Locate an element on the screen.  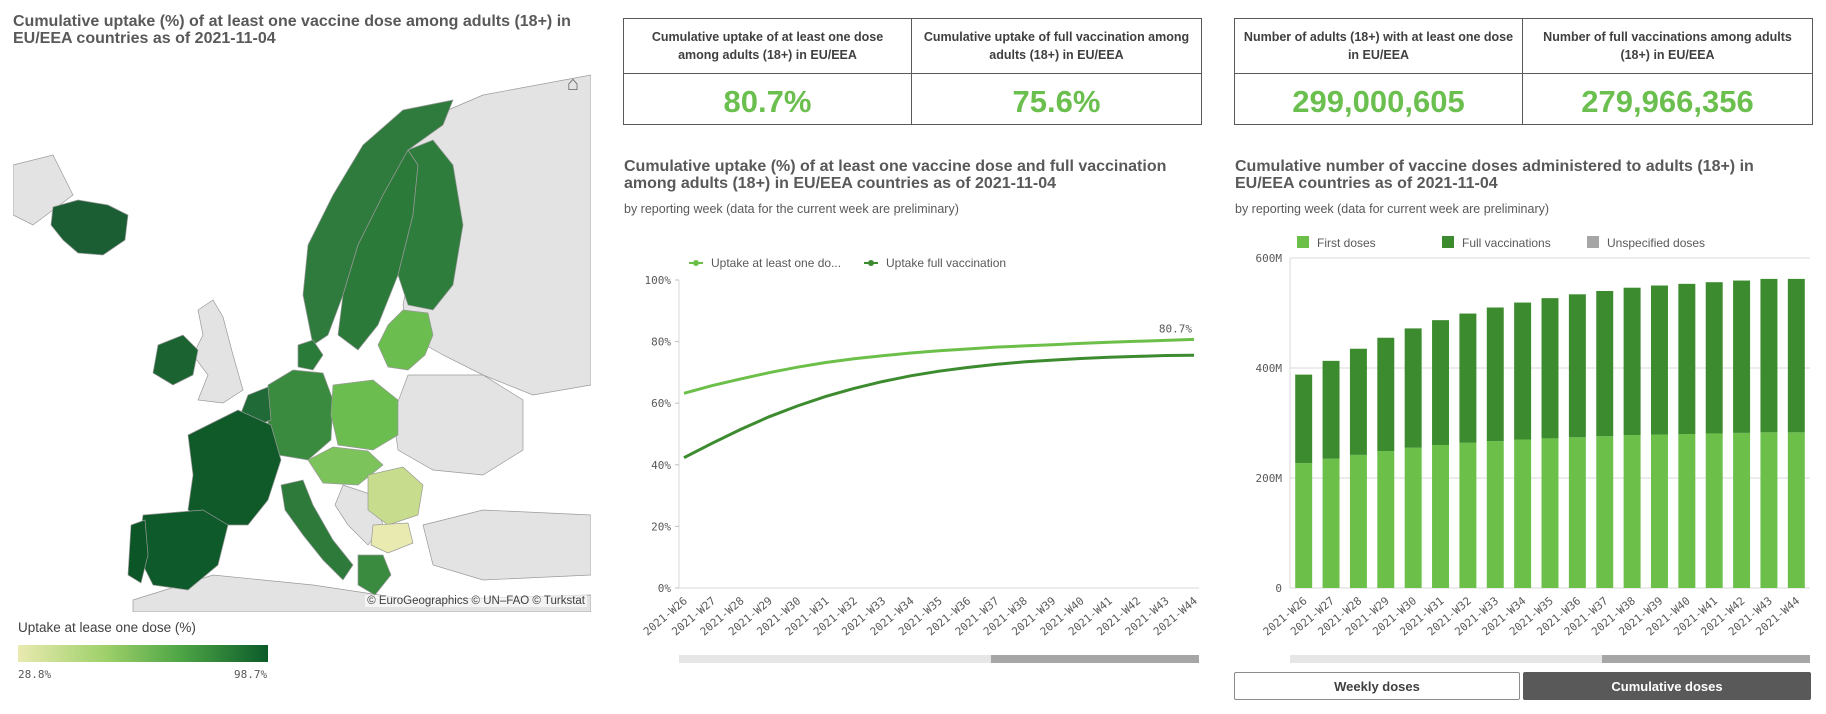
greece-shape is located at coordinates (374, 575).